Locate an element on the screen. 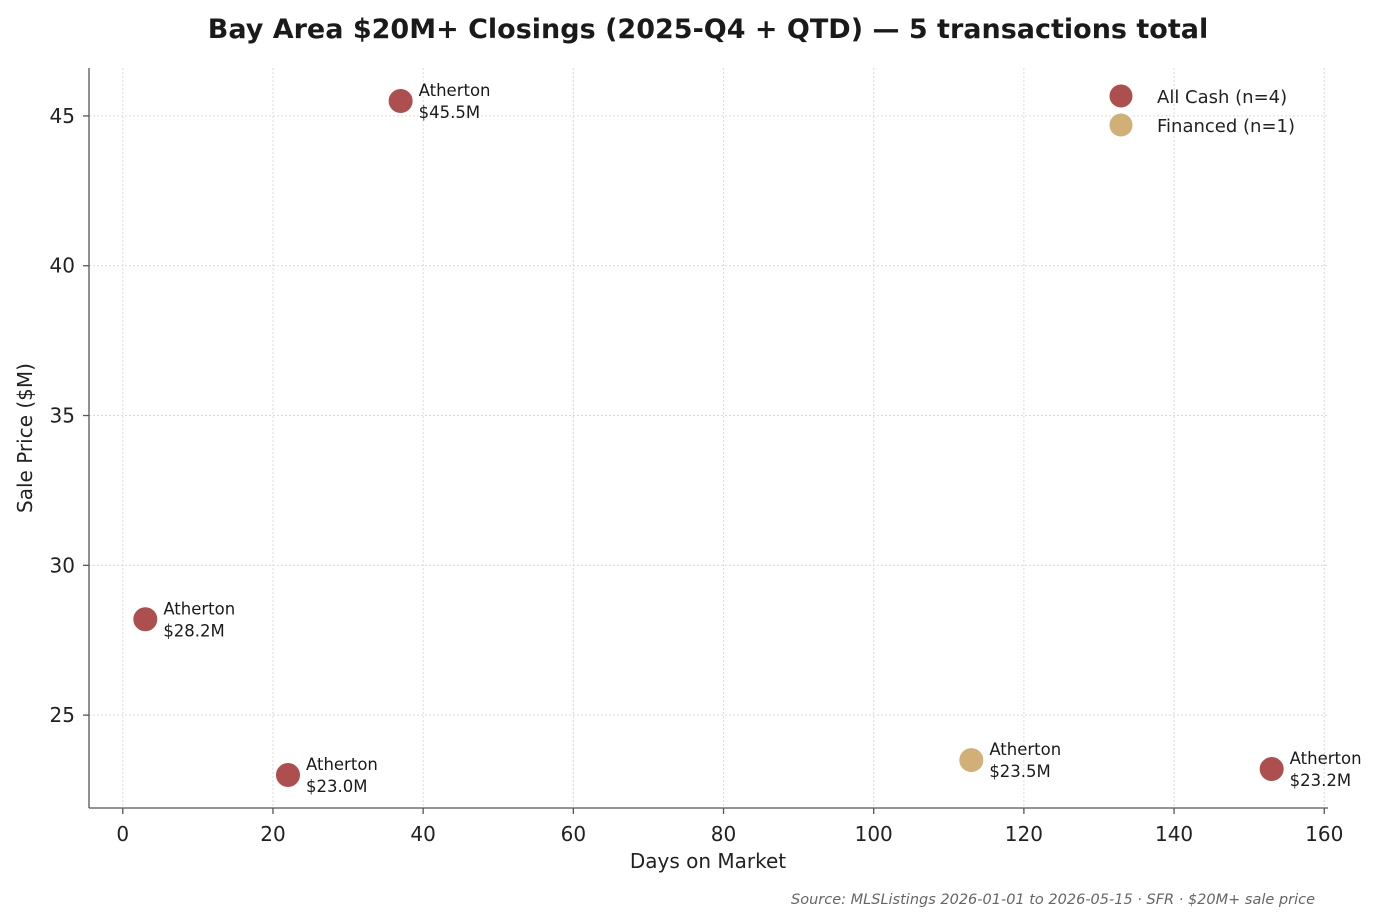 Image resolution: width=1383 pixels, height=923 pixels. x-tick-label-8: 160 is located at coordinates (1324, 834).